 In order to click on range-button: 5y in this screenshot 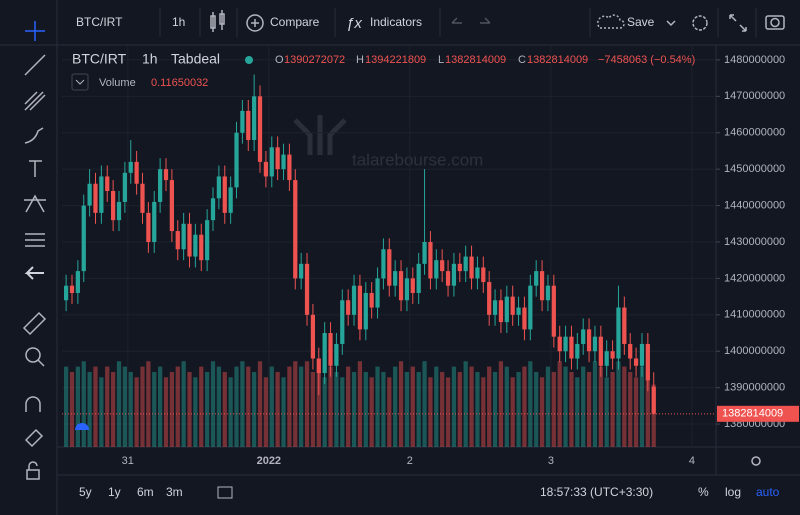, I will do `click(85, 492)`.